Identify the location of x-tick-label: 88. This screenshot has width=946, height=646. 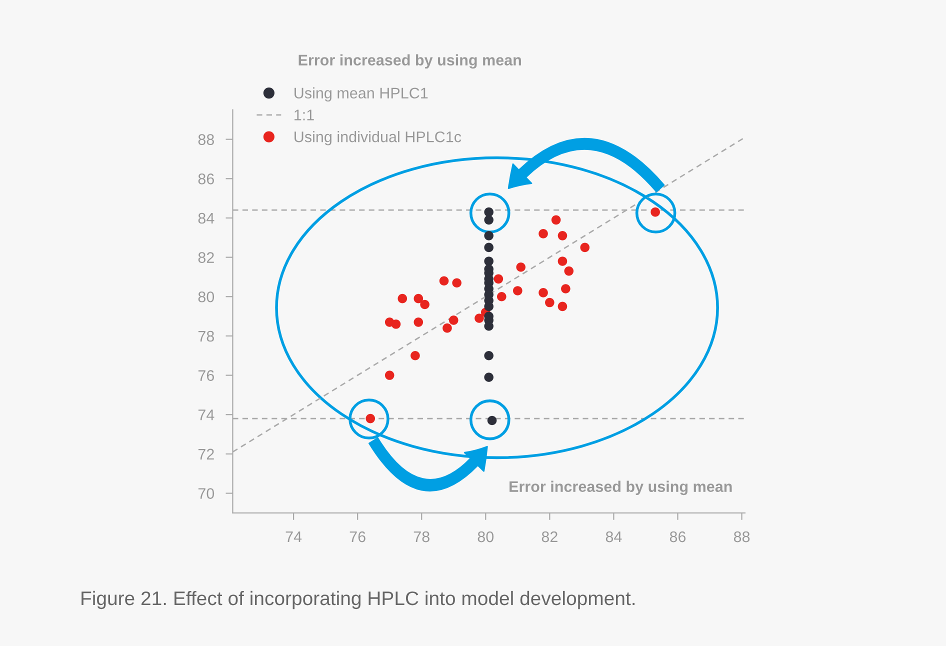
(742, 536).